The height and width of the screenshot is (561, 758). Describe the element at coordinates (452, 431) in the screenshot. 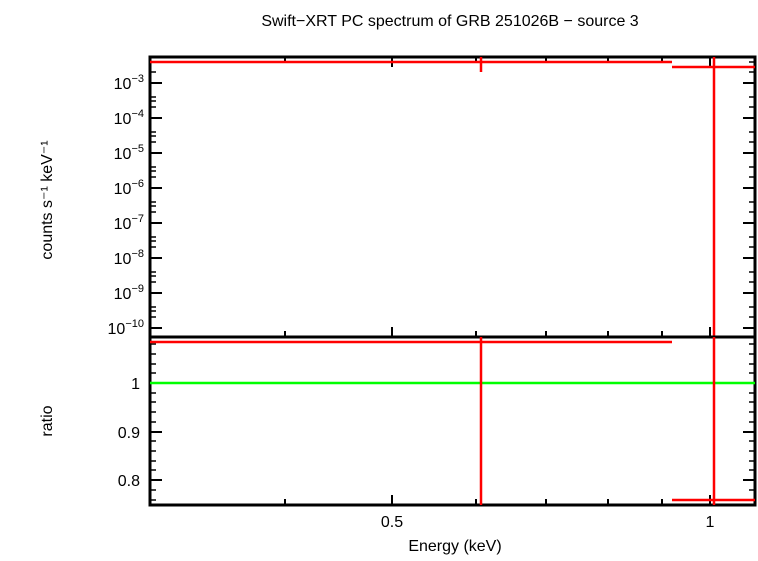

I see `bottom-y-ticks` at that location.